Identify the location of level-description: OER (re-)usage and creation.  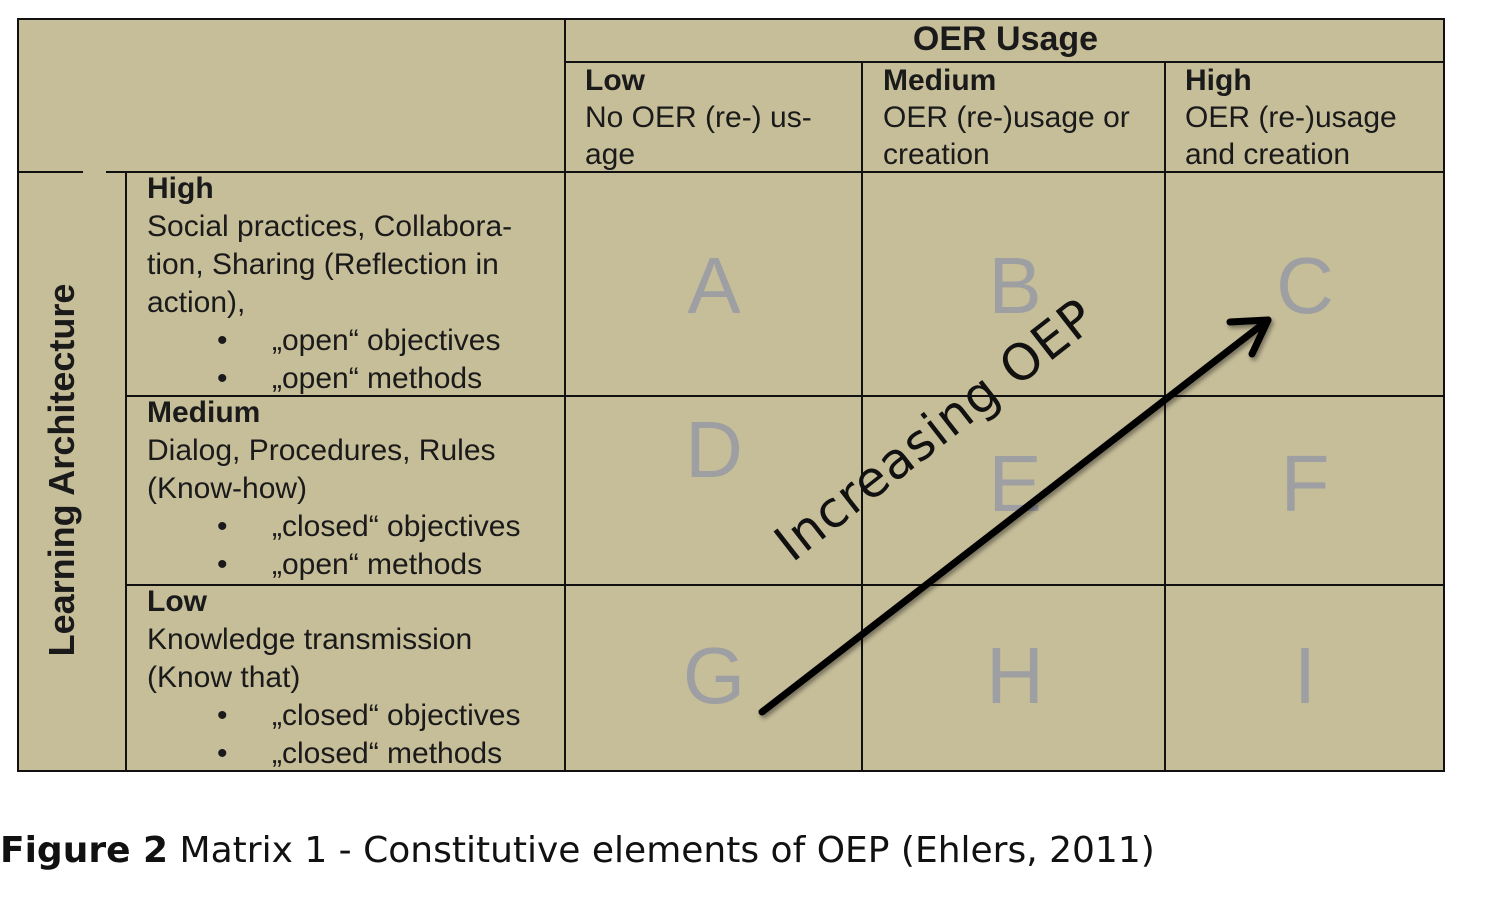
(1291, 136).